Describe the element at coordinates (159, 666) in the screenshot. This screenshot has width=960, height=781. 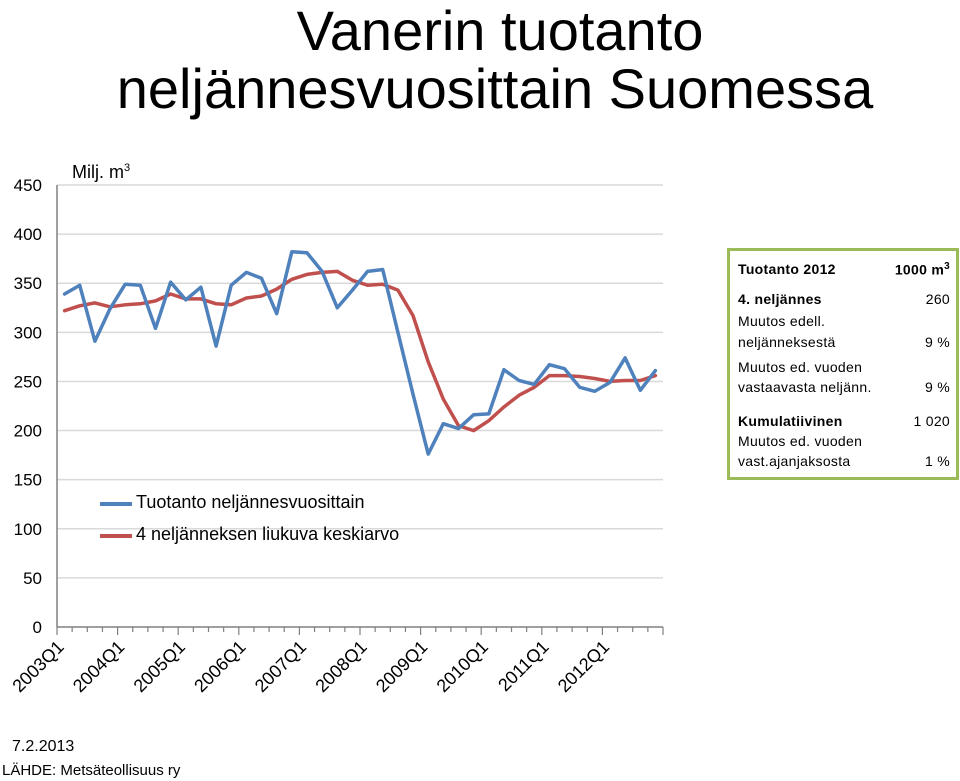
I see `x-tick-label-2005Q1: 2005Q1` at that location.